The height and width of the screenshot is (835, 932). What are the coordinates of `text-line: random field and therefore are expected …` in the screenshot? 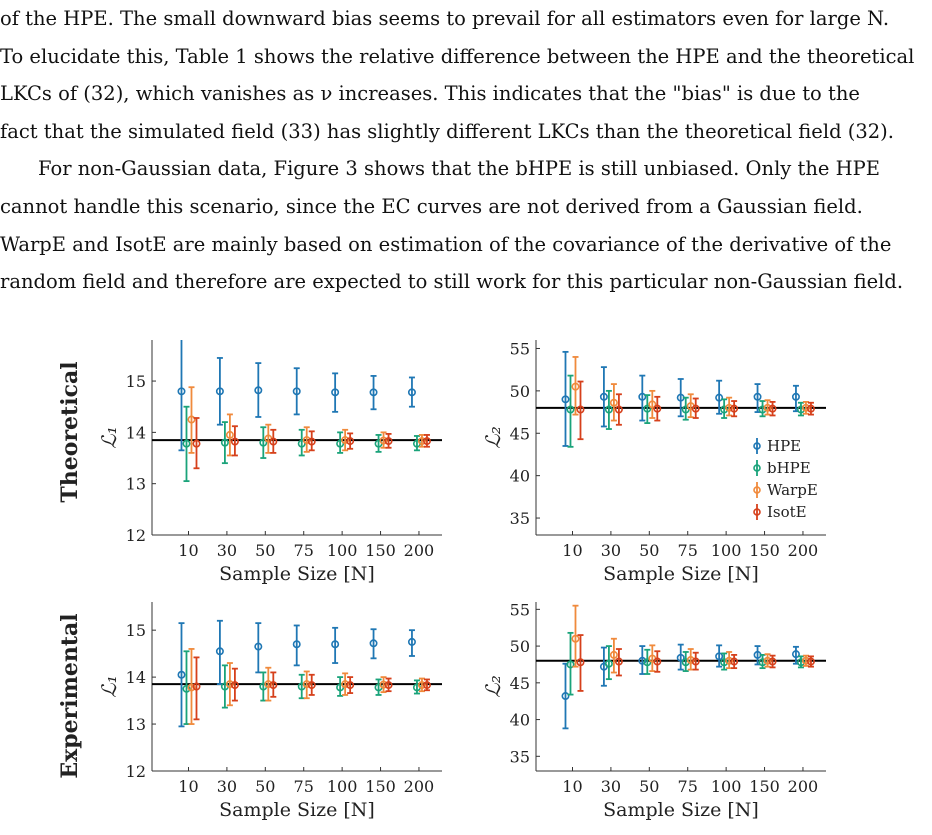 It's located at (452, 282).